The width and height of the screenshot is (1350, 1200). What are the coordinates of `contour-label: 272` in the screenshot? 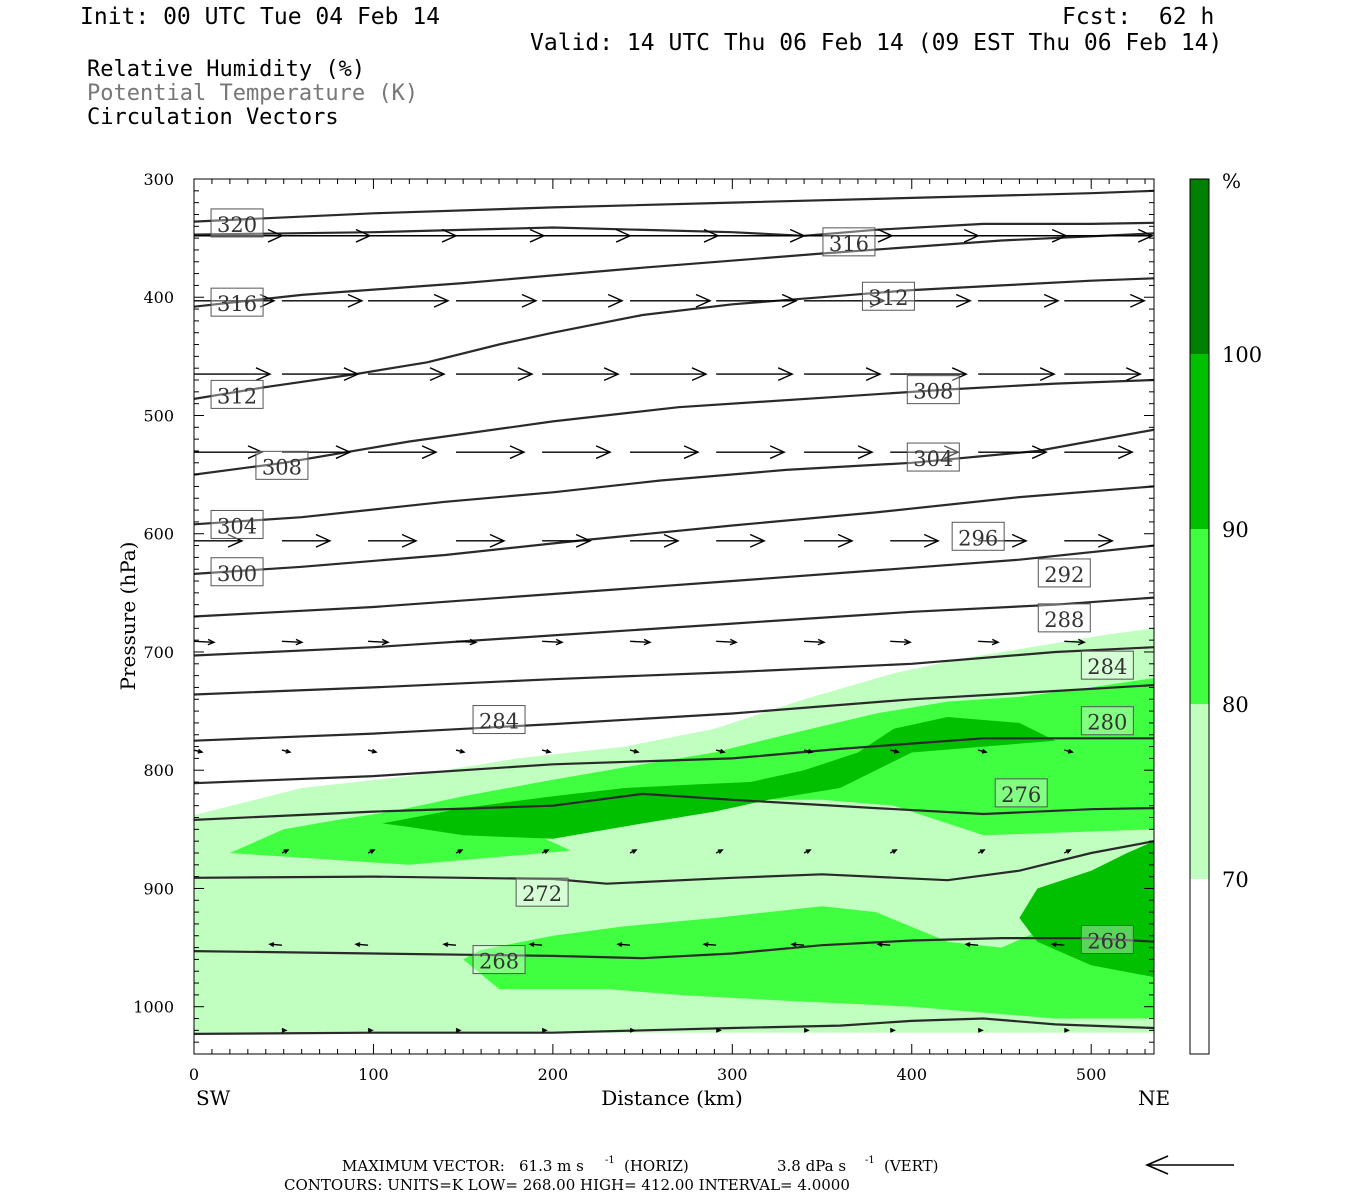 It's located at (542, 892).